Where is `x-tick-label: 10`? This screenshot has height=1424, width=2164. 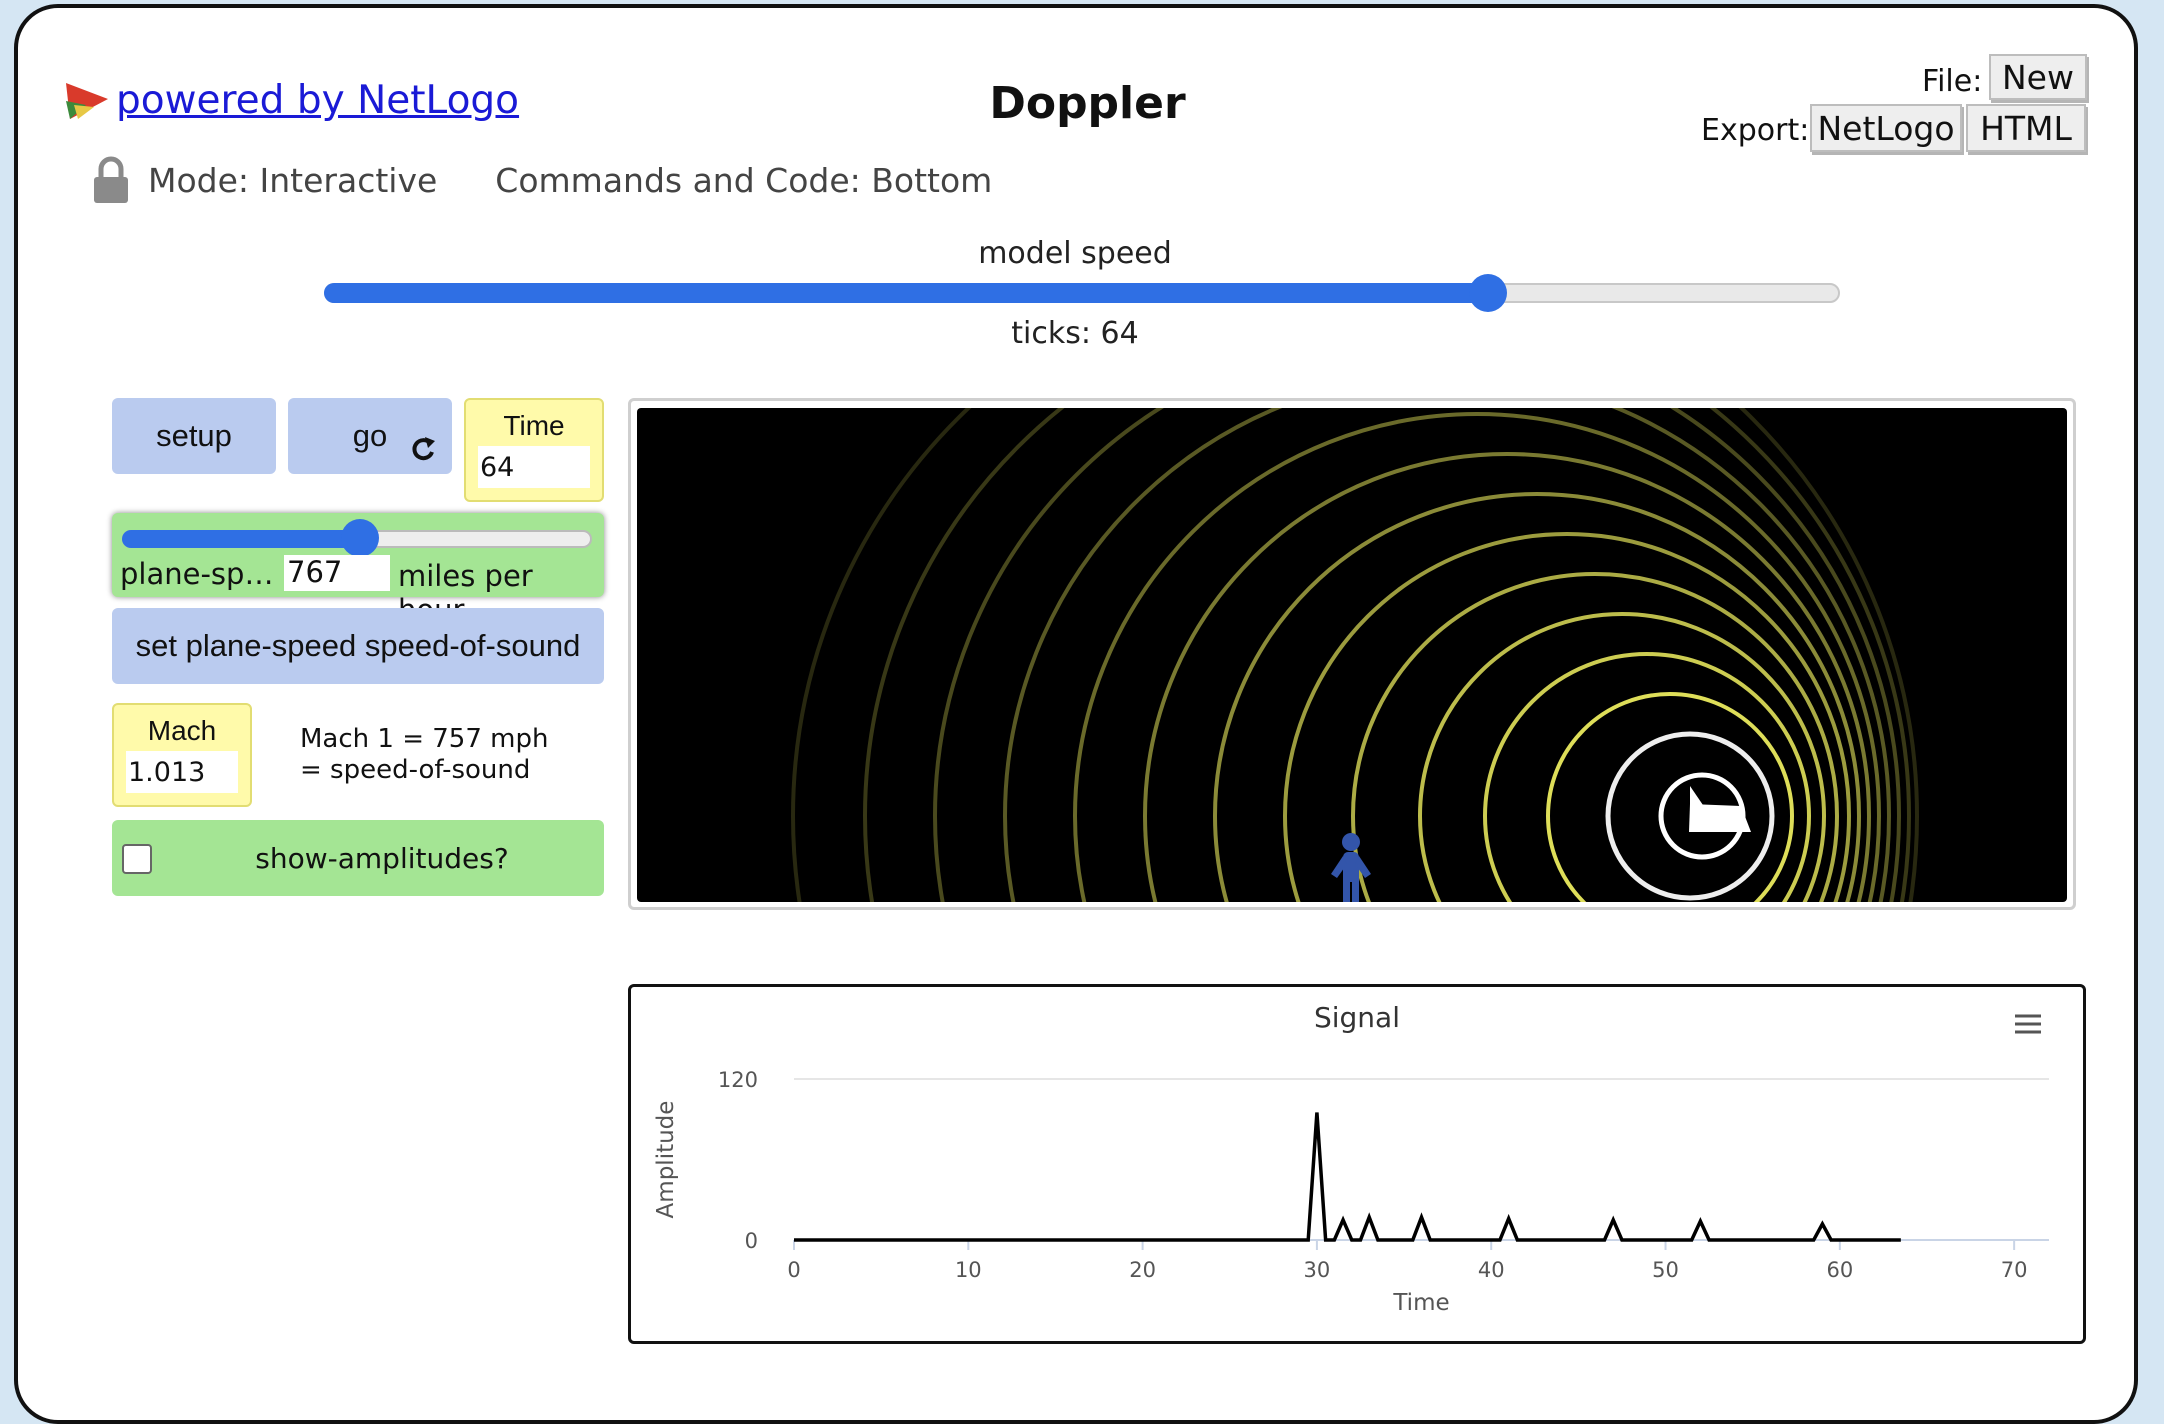
x-tick-label: 10 is located at coordinates (968, 1270).